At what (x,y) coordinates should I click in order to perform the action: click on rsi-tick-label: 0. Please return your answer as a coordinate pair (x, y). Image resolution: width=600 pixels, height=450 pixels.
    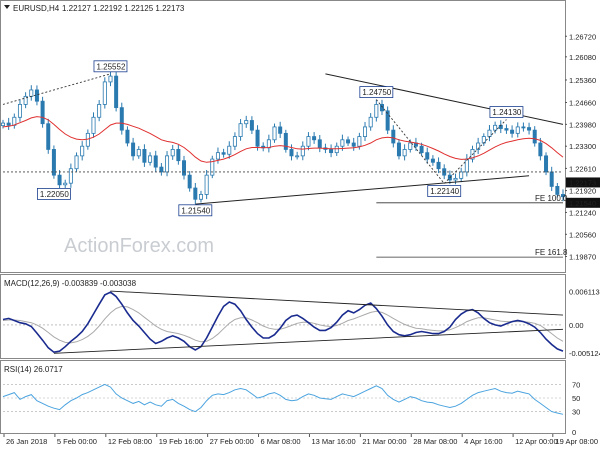
    Looking at the image, I should click on (574, 432).